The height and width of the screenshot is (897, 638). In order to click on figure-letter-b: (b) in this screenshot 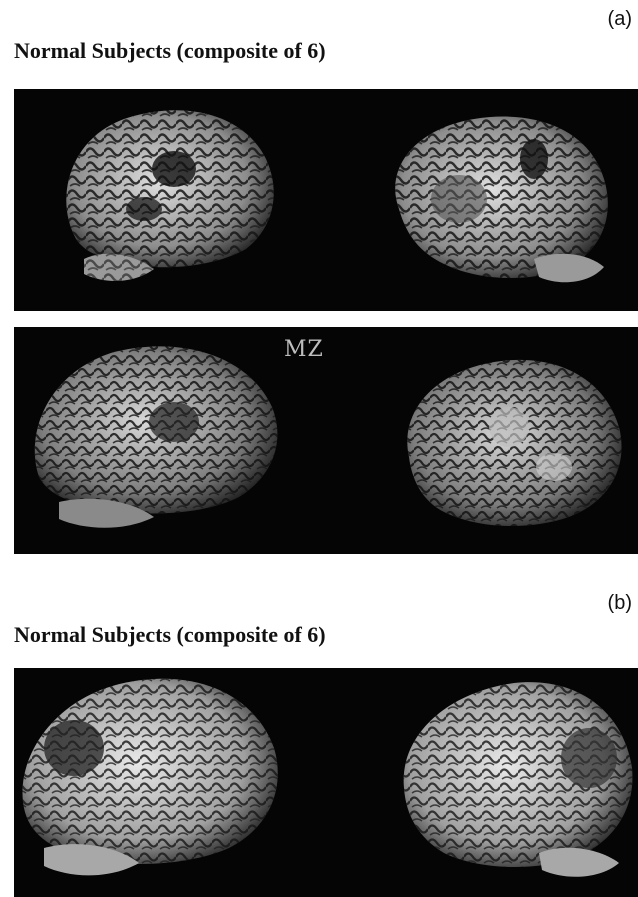, I will do `click(619, 603)`.